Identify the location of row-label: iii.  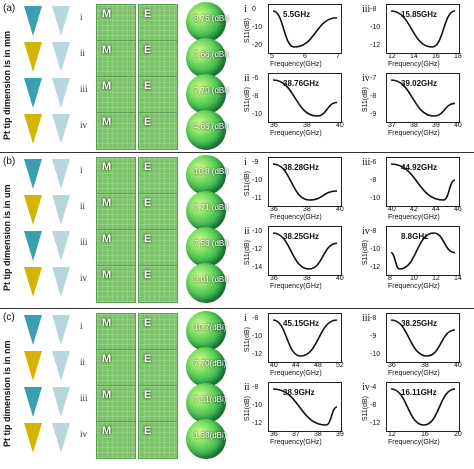
(84, 398).